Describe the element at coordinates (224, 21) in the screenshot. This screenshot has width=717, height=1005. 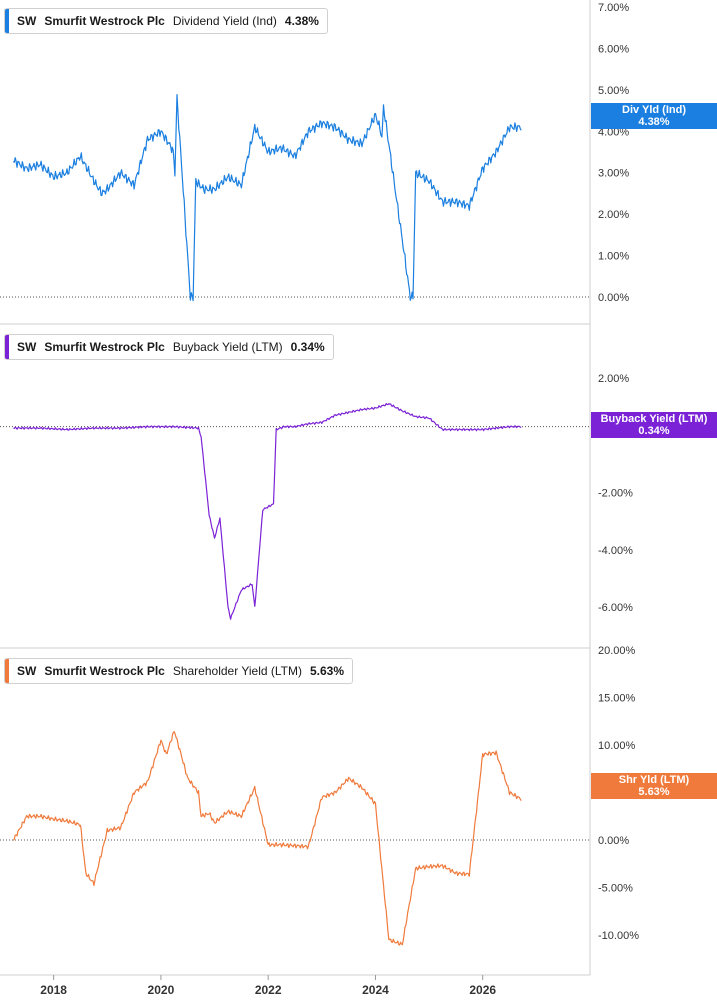
I see `legend-metric: Dividend Yield (Ind)` at that location.